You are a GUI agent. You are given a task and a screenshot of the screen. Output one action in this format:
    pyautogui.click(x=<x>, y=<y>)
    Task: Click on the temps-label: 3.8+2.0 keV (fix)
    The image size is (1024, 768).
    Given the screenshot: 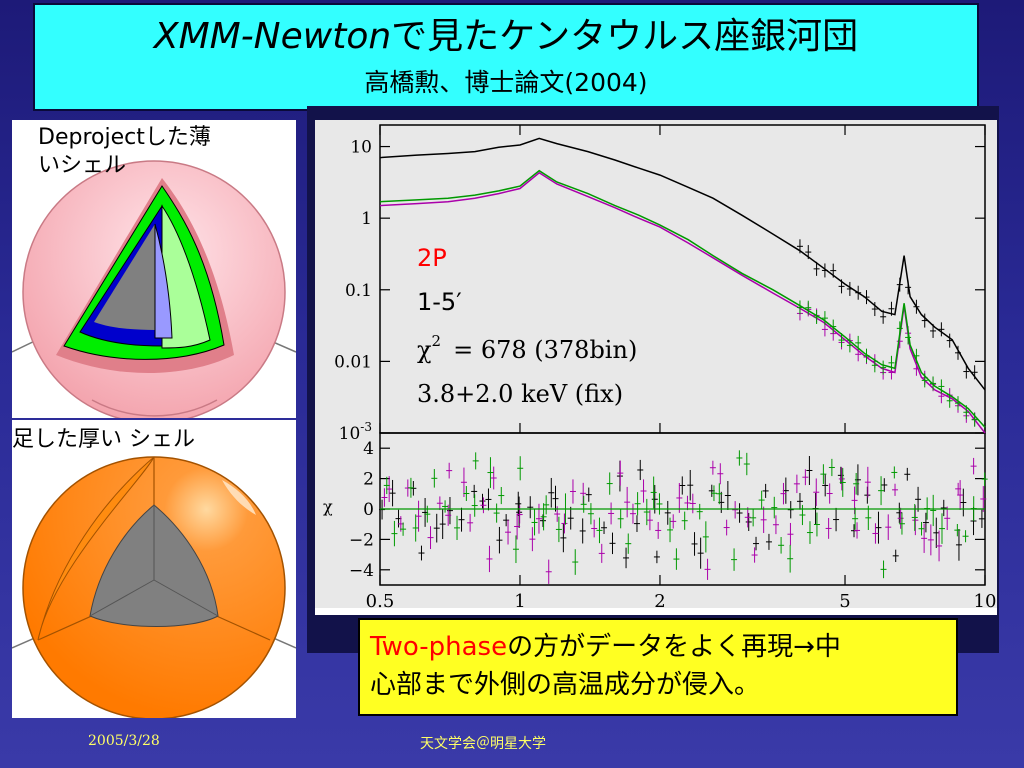 What is the action you would take?
    pyautogui.click(x=520, y=394)
    